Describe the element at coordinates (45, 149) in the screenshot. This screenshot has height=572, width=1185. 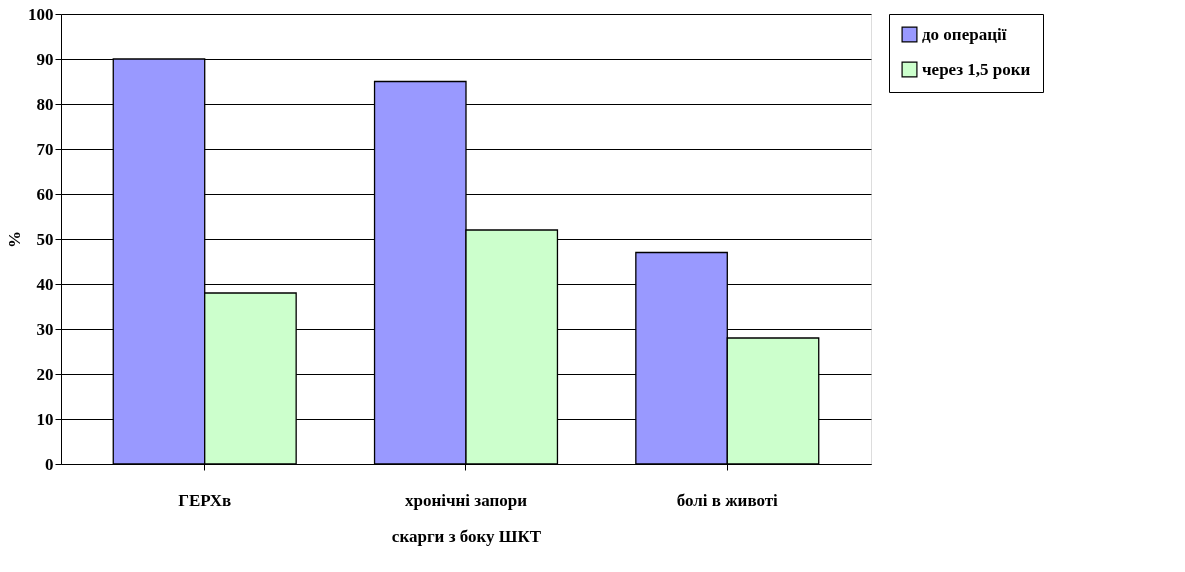
I see `y-tick-label: 70` at that location.